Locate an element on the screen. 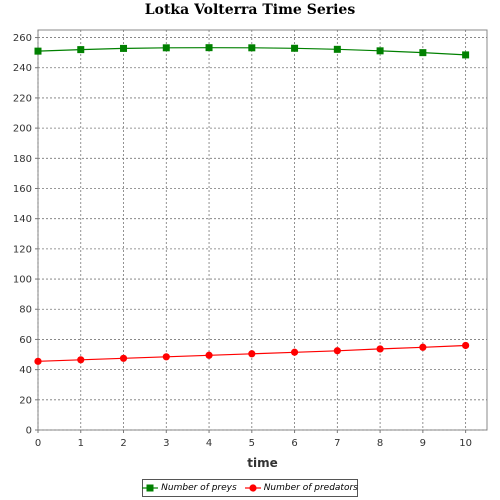 The image size is (500, 500). legend-item-preys: Number of preys is located at coordinates (189, 488).